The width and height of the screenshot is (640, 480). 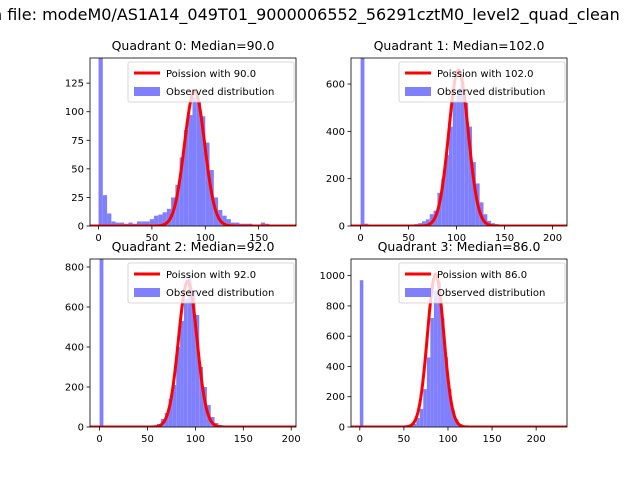 What do you see at coordinates (211, 82) in the screenshot?
I see `legend-box` at bounding box center [211, 82].